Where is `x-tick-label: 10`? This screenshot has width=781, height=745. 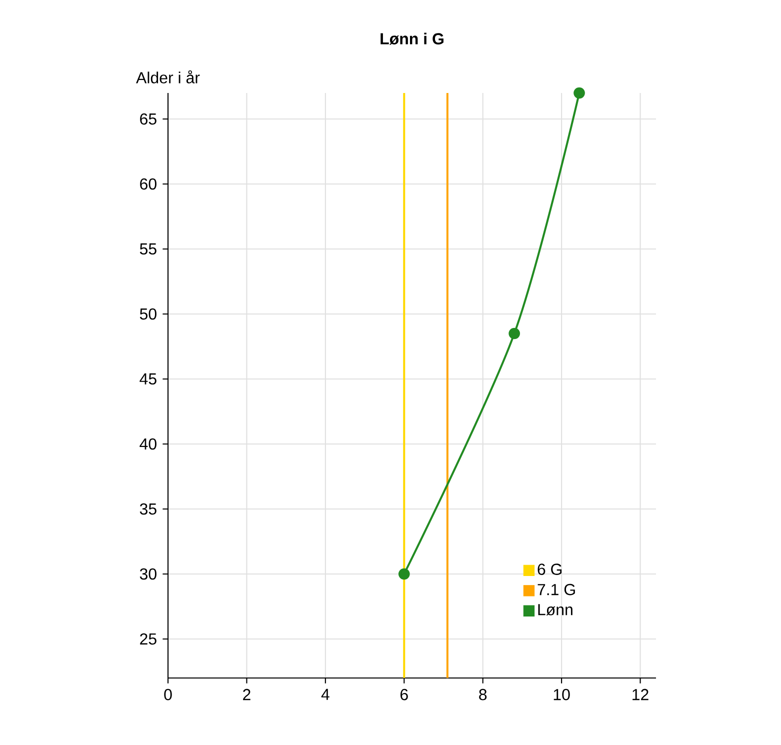 x-tick-label: 10 is located at coordinates (562, 694).